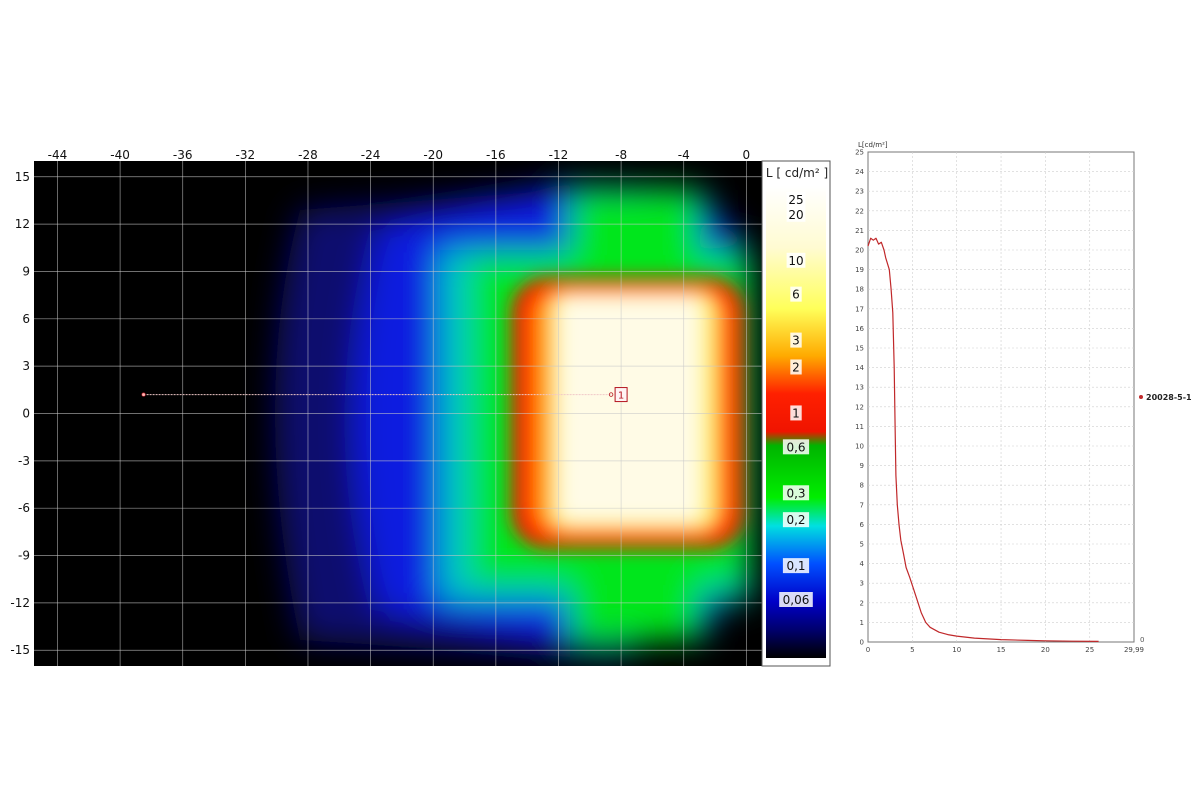 The height and width of the screenshot is (812, 1200). Describe the element at coordinates (862, 525) in the screenshot. I see `plot-y-tick-label: 6` at that location.